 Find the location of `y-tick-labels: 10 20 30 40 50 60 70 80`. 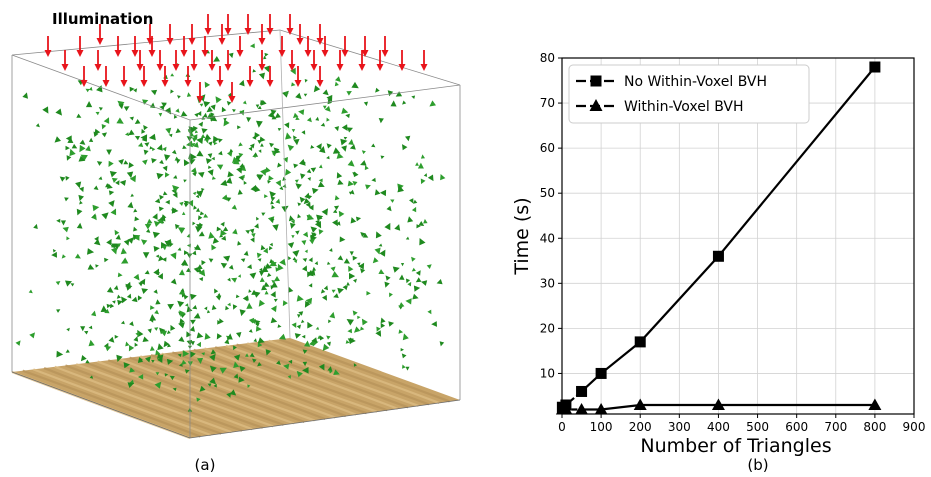

y-tick-labels: 10 20 30 40 50 60 70 80 is located at coordinates (551, 215).